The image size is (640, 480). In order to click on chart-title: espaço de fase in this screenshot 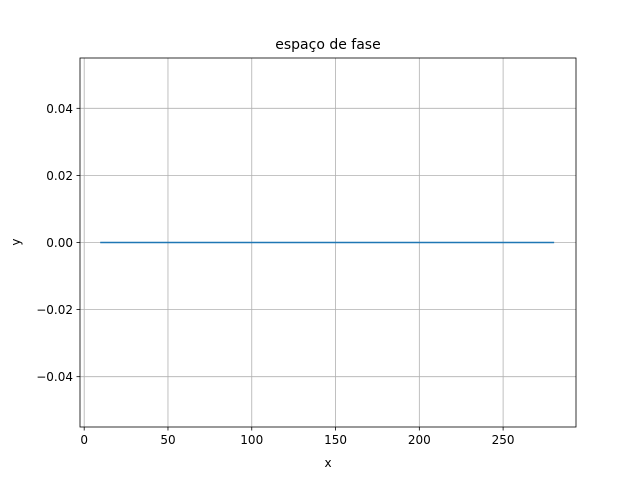, I will do `click(327, 45)`.